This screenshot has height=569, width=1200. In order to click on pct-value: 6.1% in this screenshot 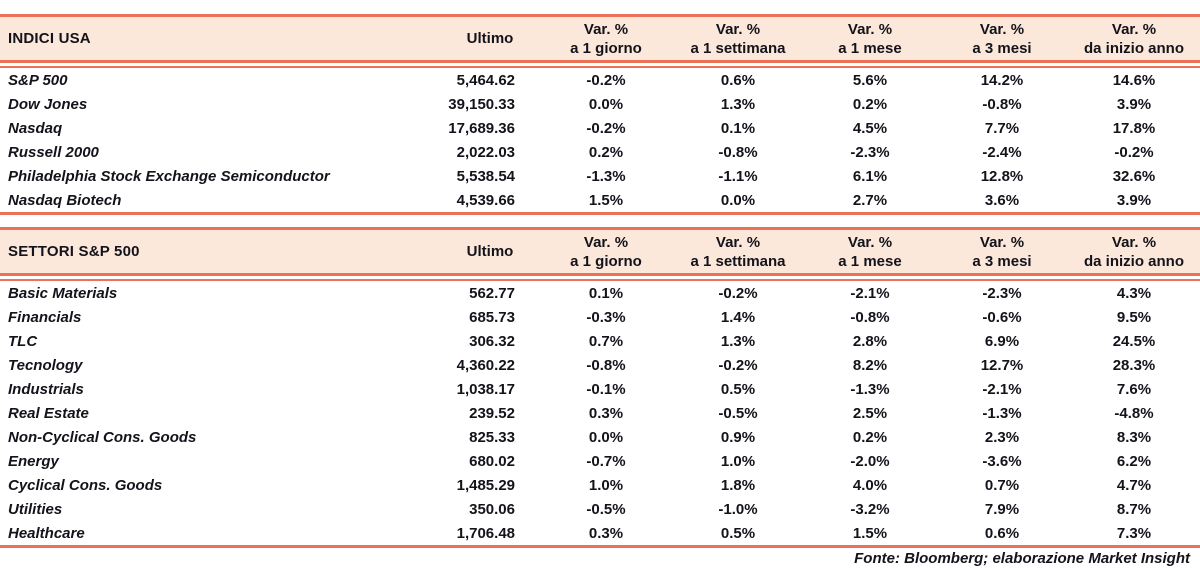, I will do `click(870, 176)`.